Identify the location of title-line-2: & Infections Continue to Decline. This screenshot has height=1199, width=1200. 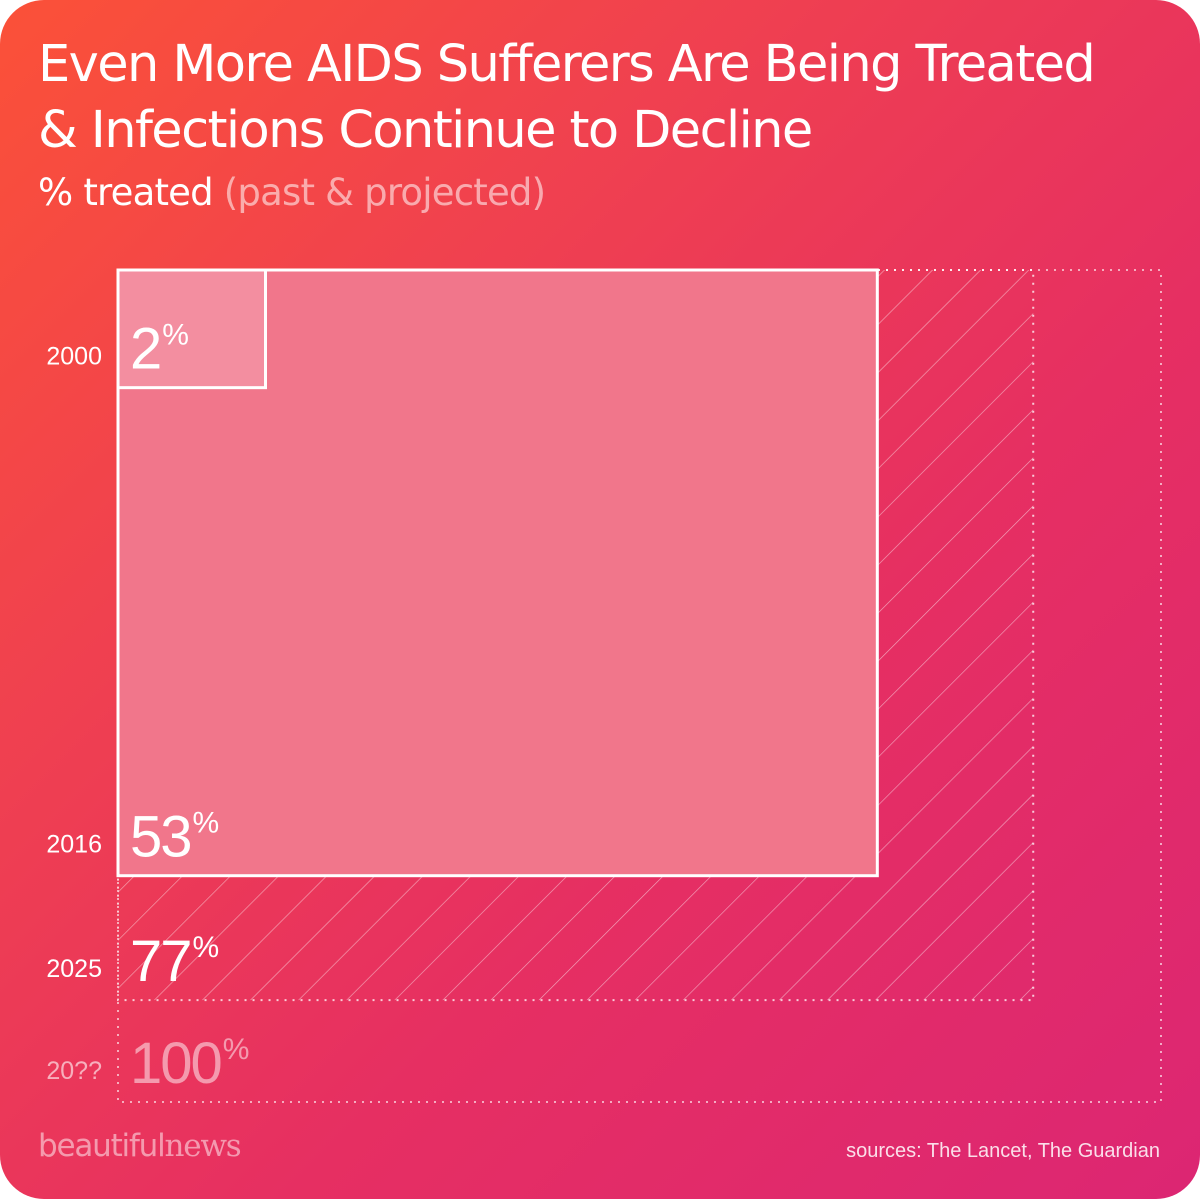
(425, 130).